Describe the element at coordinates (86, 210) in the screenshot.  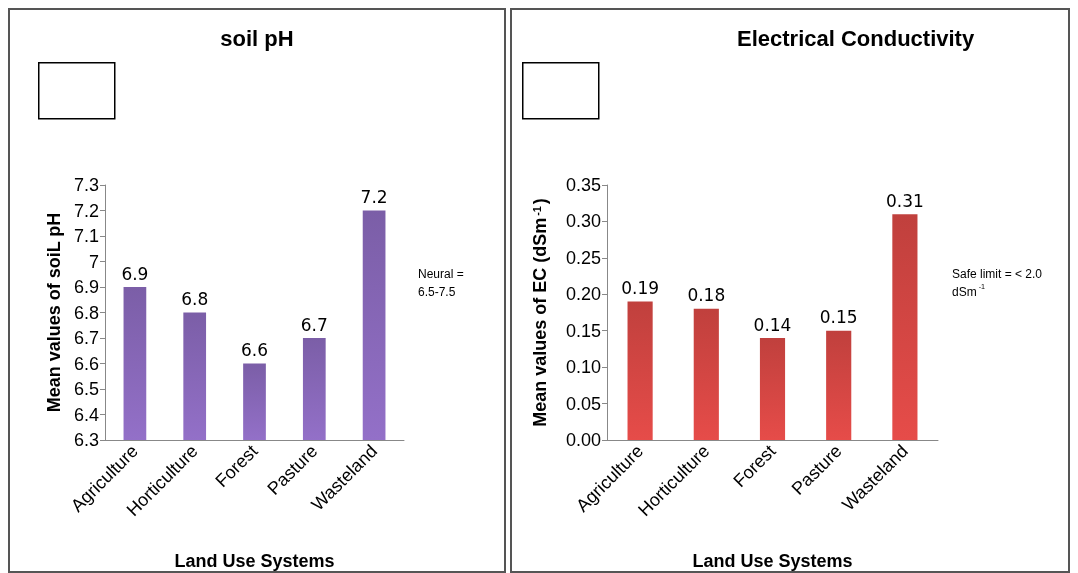
I see `y-tick-label: 7.2` at that location.